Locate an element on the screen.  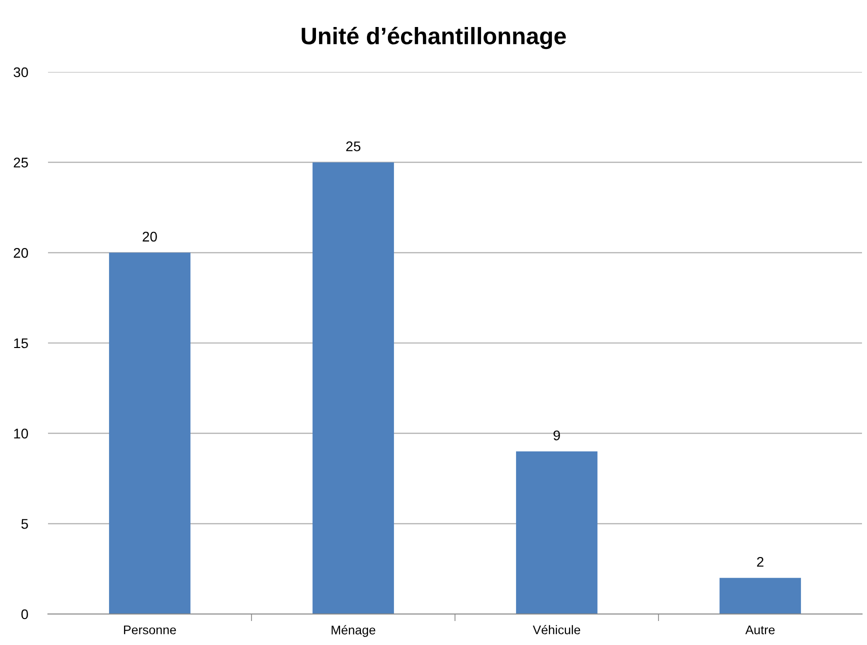
x-tick-label: Véhicule is located at coordinates (556, 629).